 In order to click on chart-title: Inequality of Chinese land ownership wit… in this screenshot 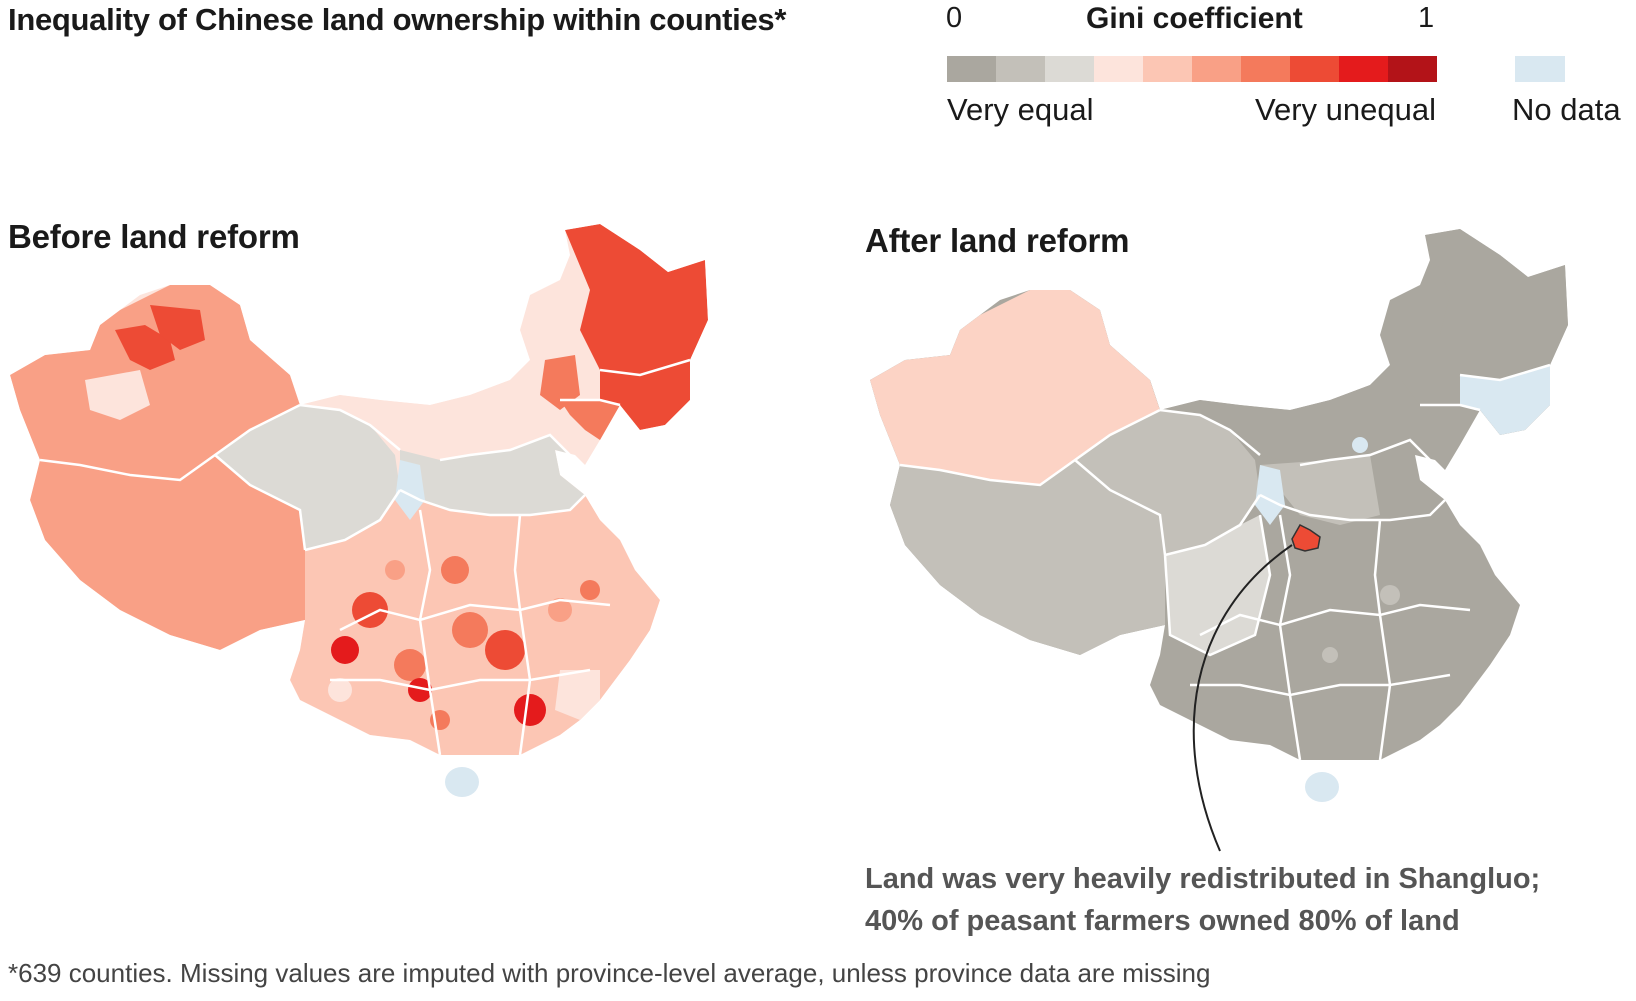, I will do `click(397, 19)`.